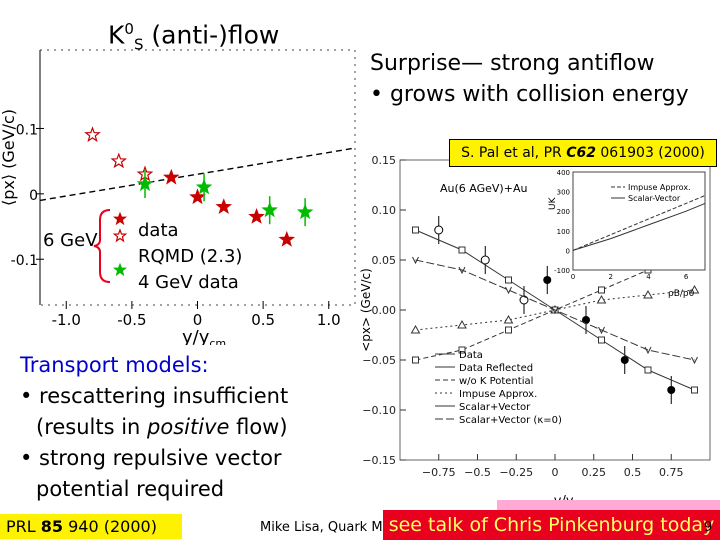 This screenshot has height=540, width=720. I want to click on legend-prefix: 6 GeV, so click(70, 240).